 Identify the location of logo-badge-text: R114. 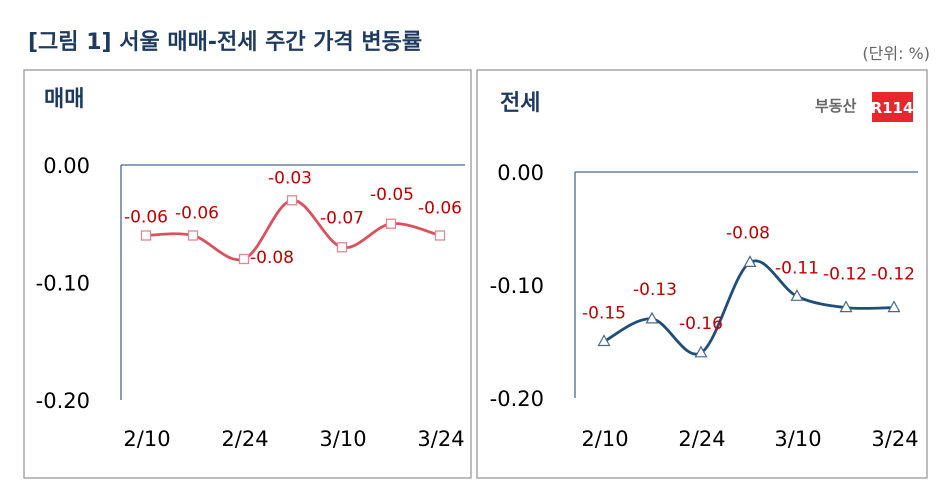
(892, 108).